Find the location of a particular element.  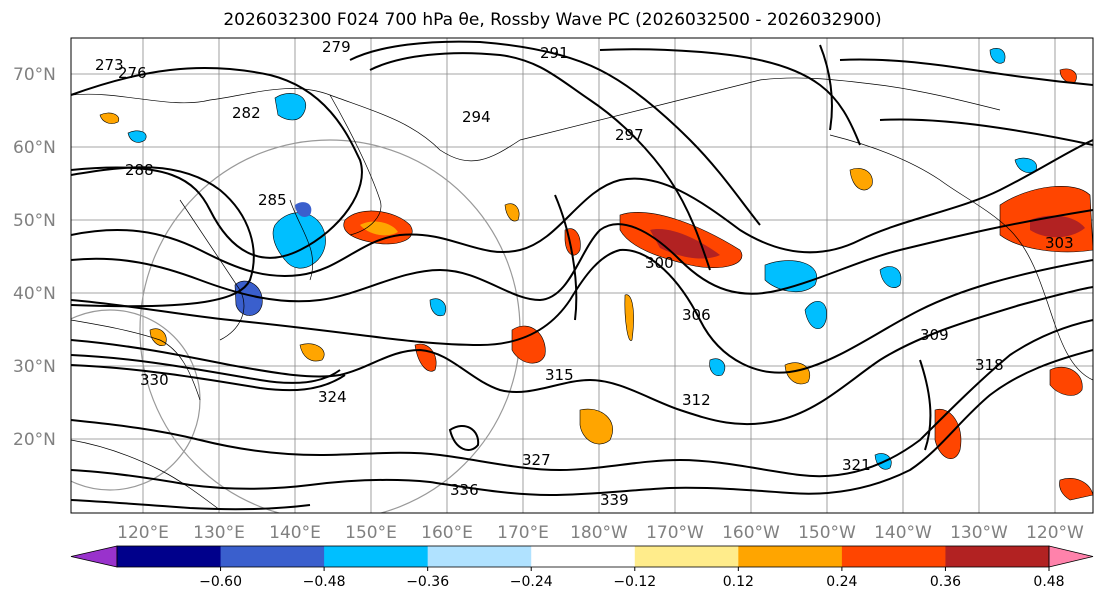

colorbar-tick-label: −0.48 is located at coordinates (324, 582).